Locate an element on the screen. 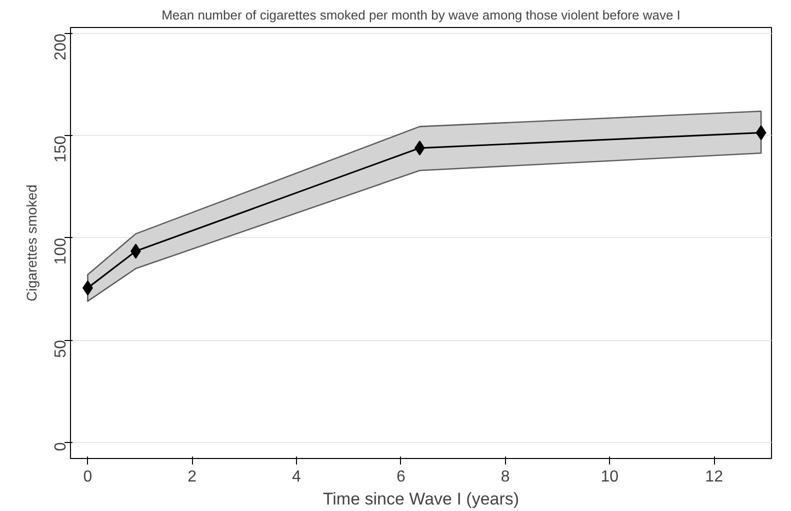 The width and height of the screenshot is (791, 511). y-axis-title: Cigarettes smoked is located at coordinates (32, 243).